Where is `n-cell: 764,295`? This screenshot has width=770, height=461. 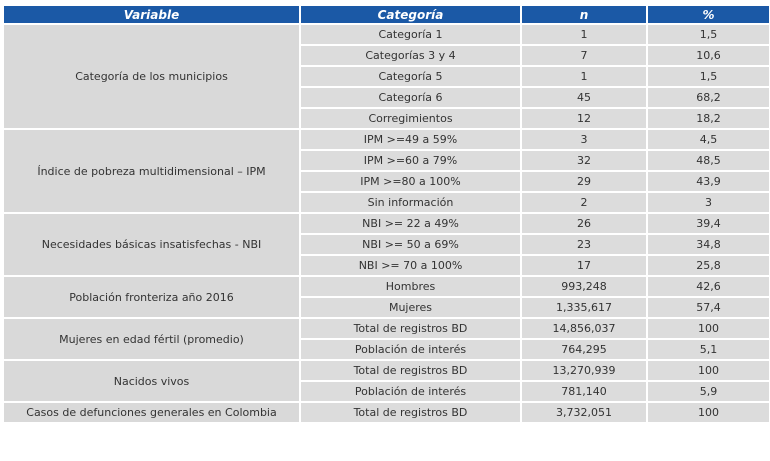
n-cell: 764,295 is located at coordinates (584, 349).